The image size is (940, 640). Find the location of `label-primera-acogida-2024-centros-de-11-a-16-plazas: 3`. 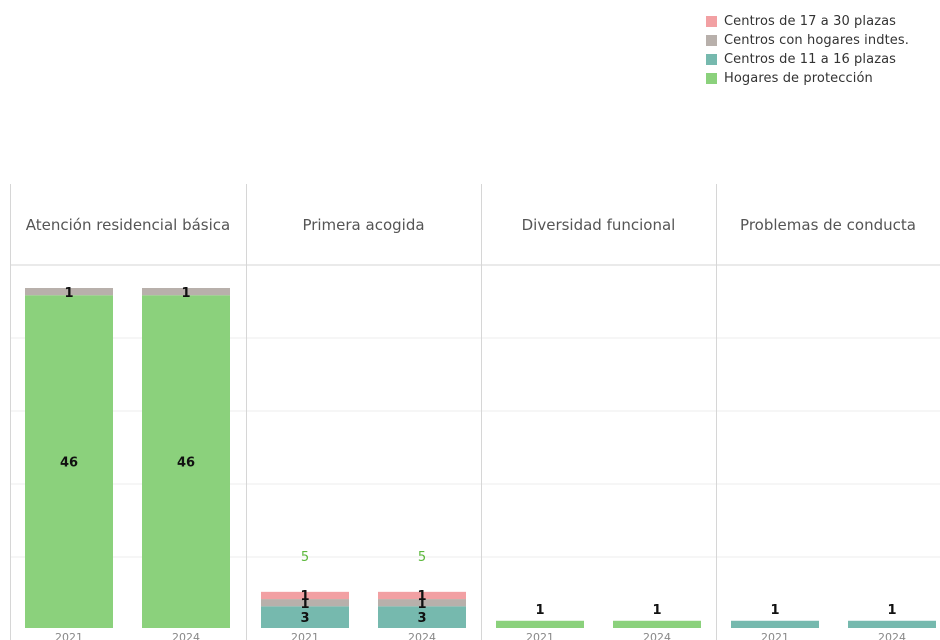

label-primera-acogida-2024-centros-de-11-a-16-plazas: 3 is located at coordinates (421, 618).